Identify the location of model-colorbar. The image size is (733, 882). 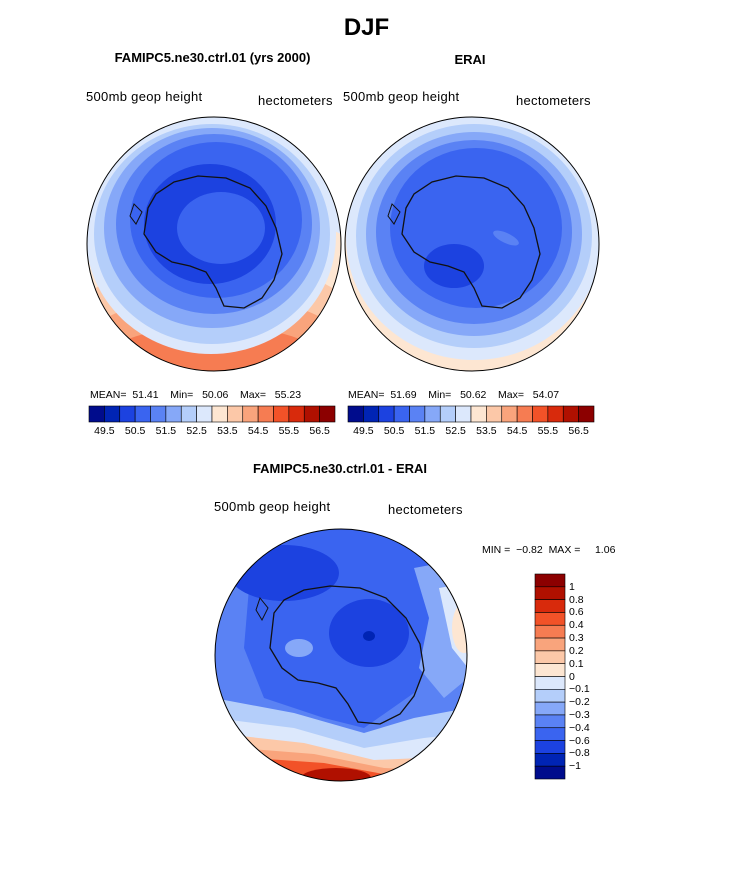
(212, 414).